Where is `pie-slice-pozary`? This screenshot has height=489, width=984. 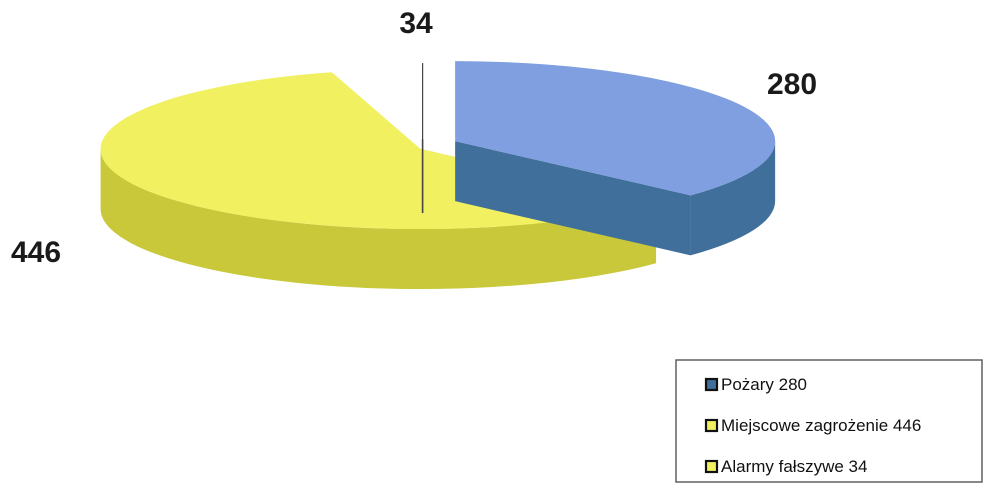
pie-slice-pozary is located at coordinates (615, 158).